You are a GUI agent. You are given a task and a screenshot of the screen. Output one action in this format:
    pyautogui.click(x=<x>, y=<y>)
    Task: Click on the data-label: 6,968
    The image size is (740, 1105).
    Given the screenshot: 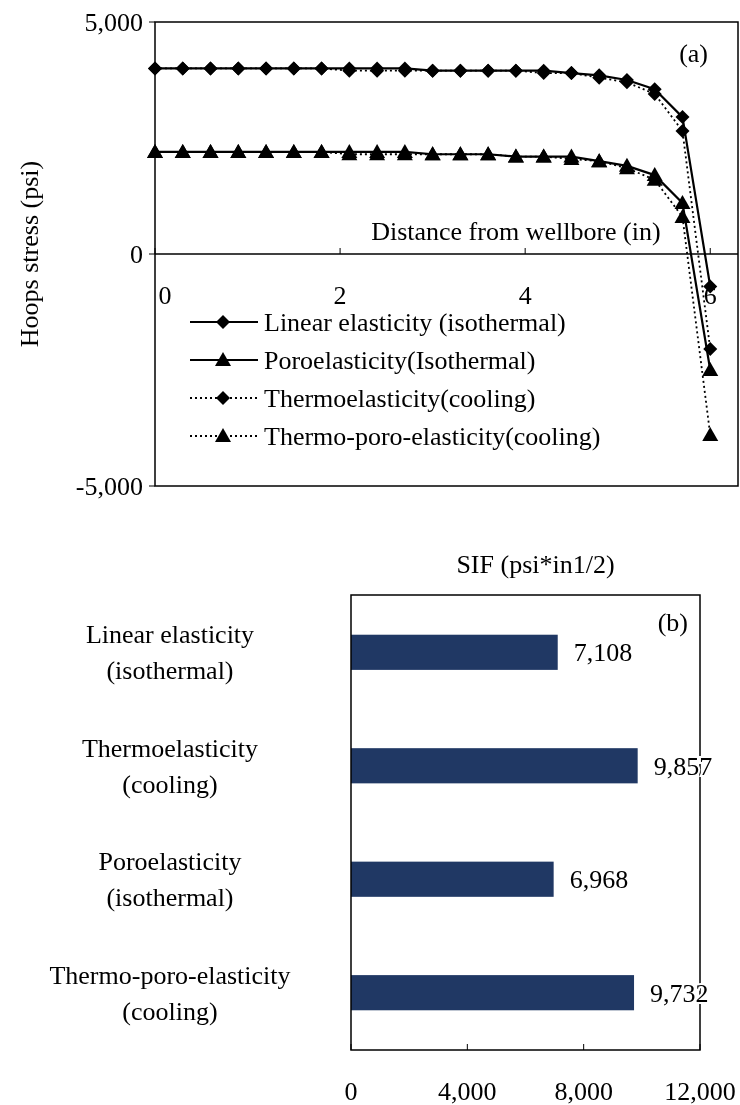 What is the action you would take?
    pyautogui.click(x=599, y=880)
    